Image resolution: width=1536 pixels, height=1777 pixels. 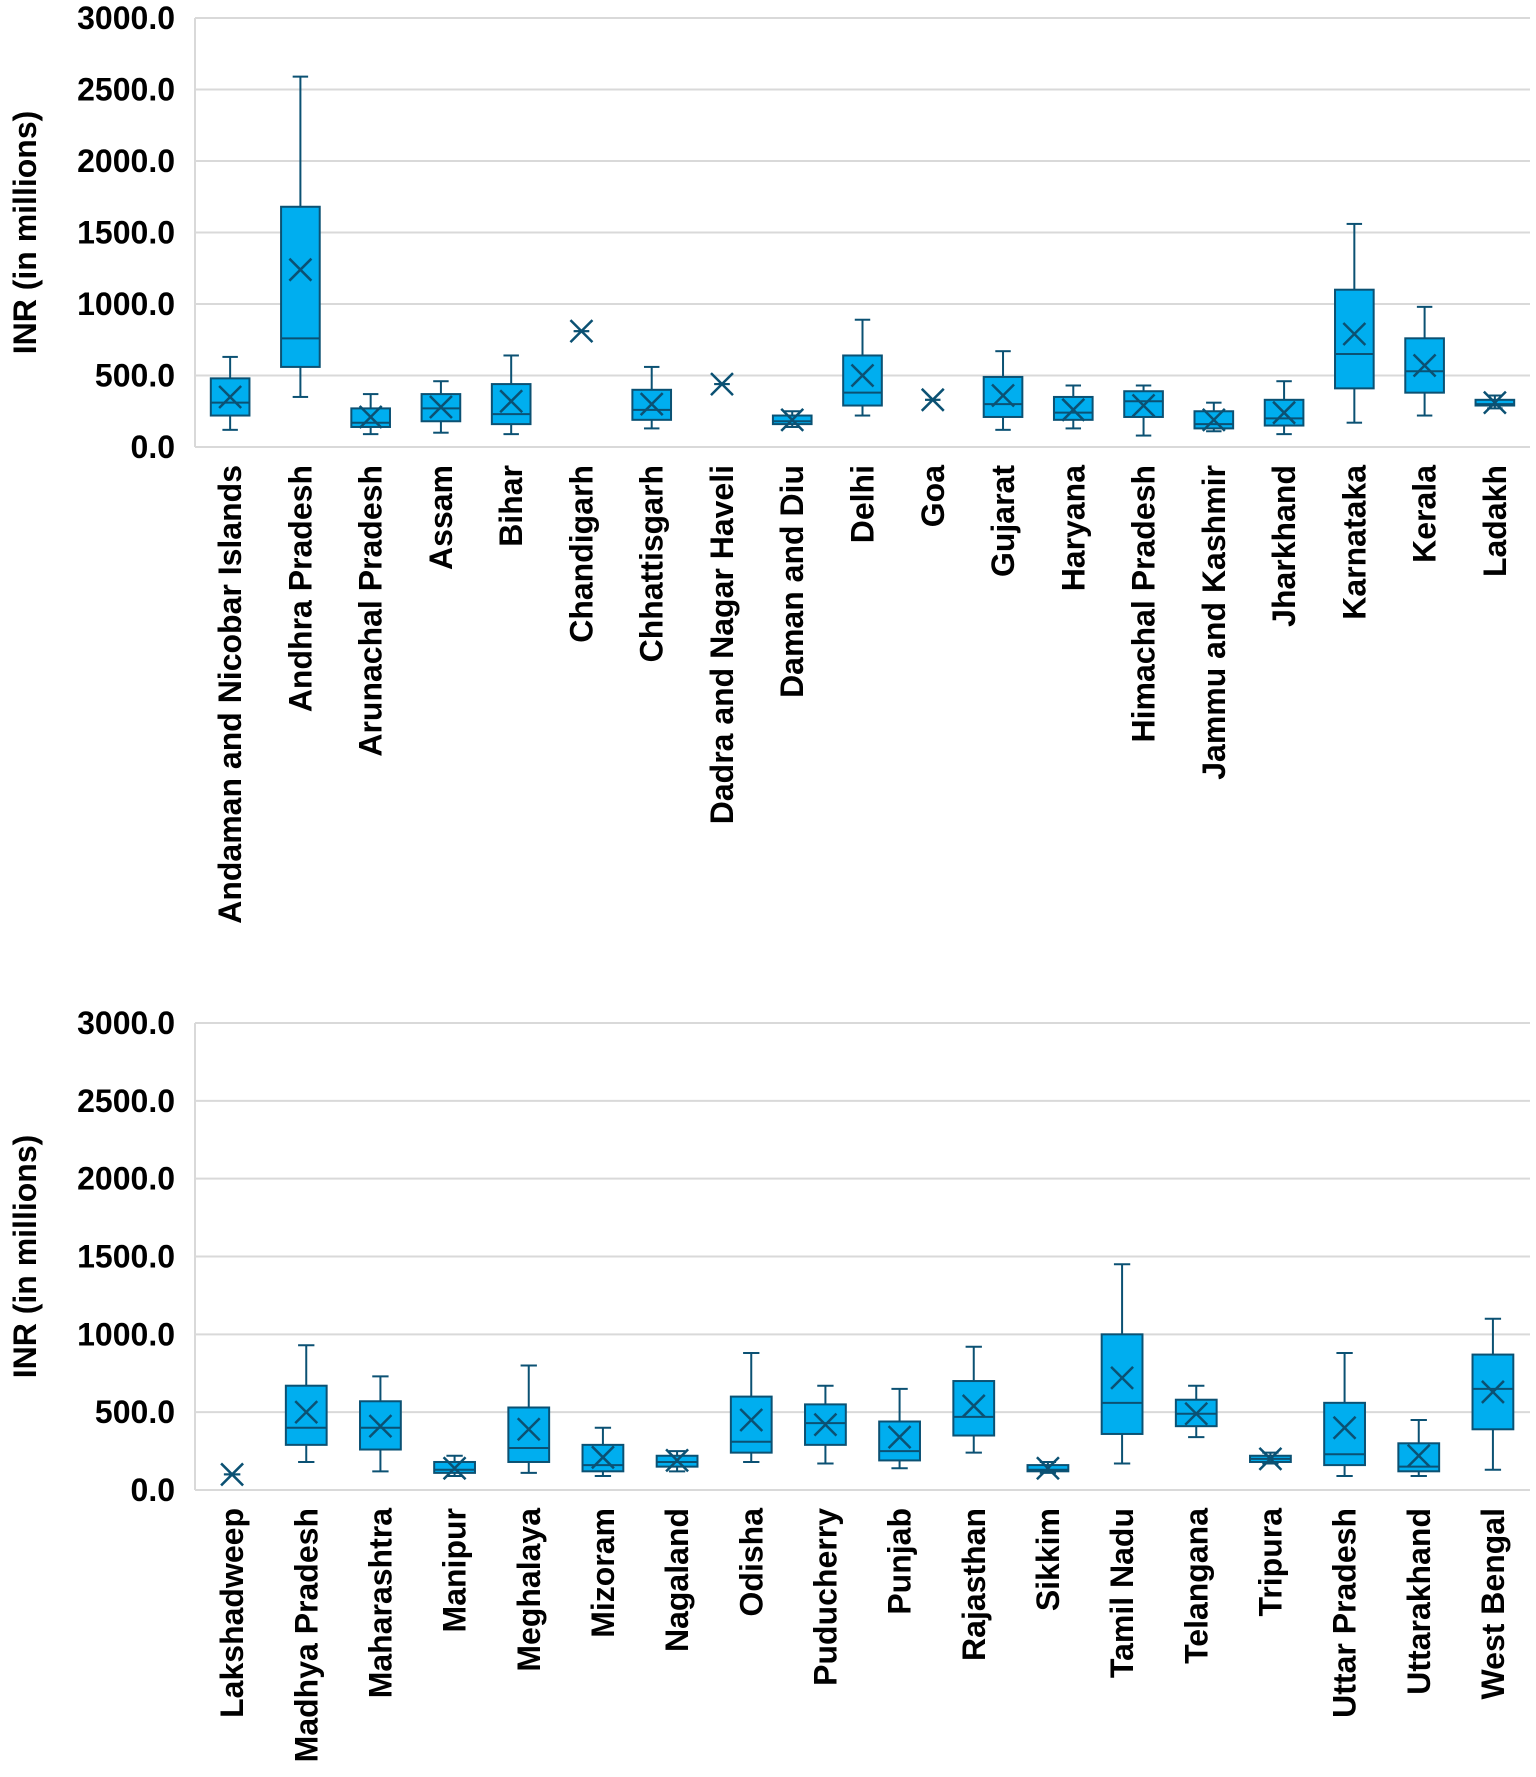 I want to click on box-mizoram, so click(x=603, y=1451).